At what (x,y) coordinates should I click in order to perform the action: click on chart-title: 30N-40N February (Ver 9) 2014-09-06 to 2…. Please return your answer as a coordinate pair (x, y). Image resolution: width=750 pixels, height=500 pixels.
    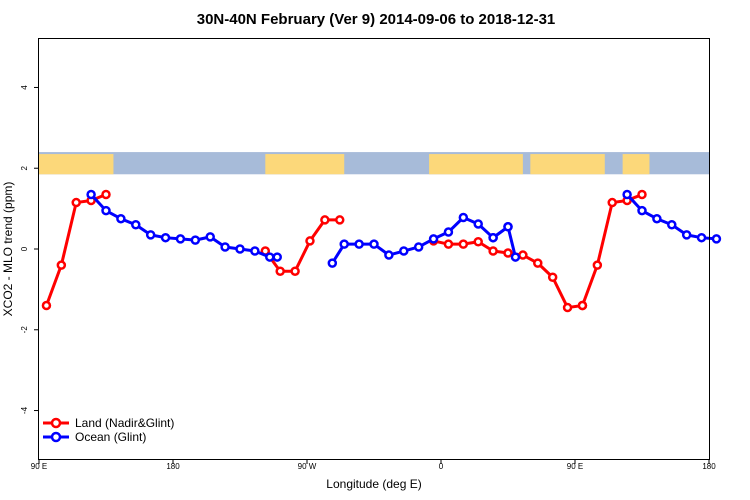
    Looking at the image, I should click on (376, 19).